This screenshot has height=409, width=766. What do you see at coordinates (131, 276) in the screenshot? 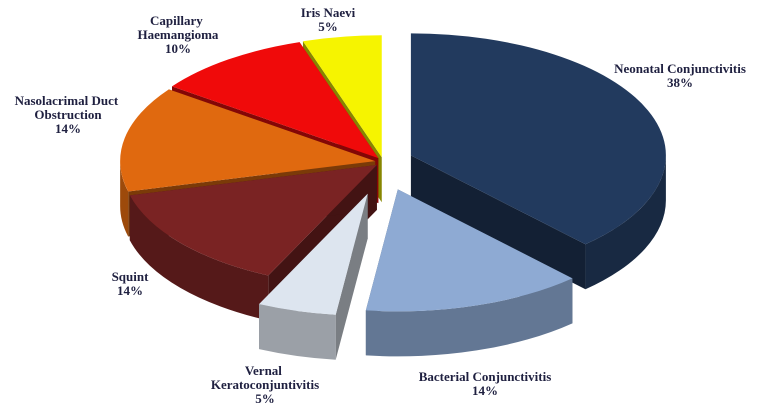
I see `slice-label: Squint` at bounding box center [131, 276].